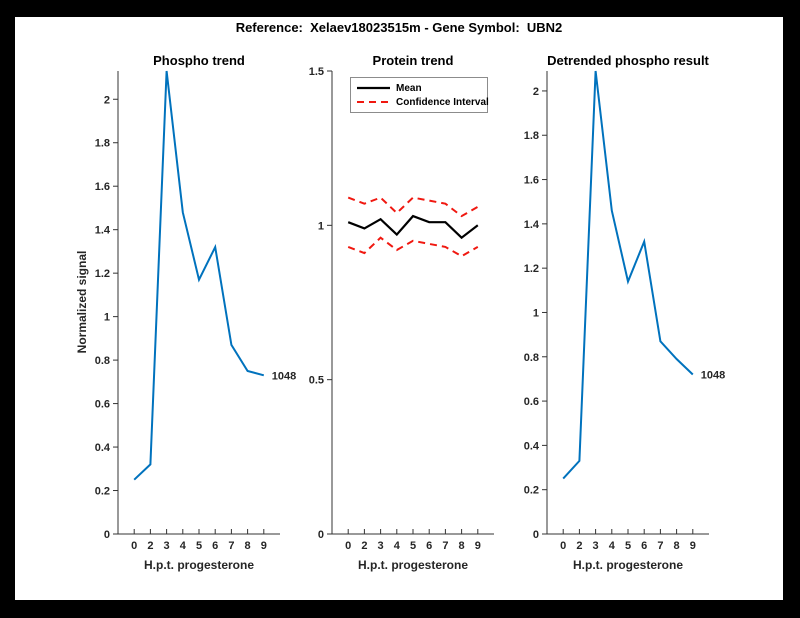 This screenshot has height=618, width=800. I want to click on y-axis-label: Normalized signal, so click(82, 302).